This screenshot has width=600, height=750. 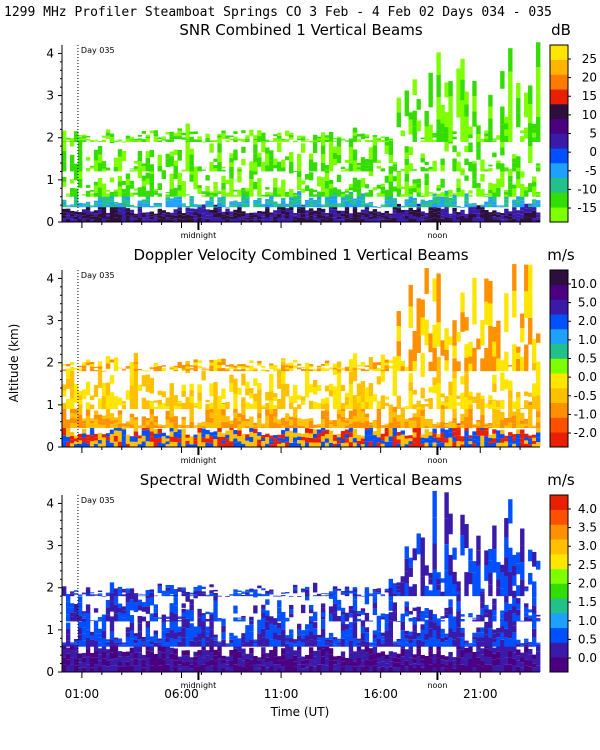 What do you see at coordinates (98, 50) in the screenshot?
I see `day-label: Day 035` at bounding box center [98, 50].